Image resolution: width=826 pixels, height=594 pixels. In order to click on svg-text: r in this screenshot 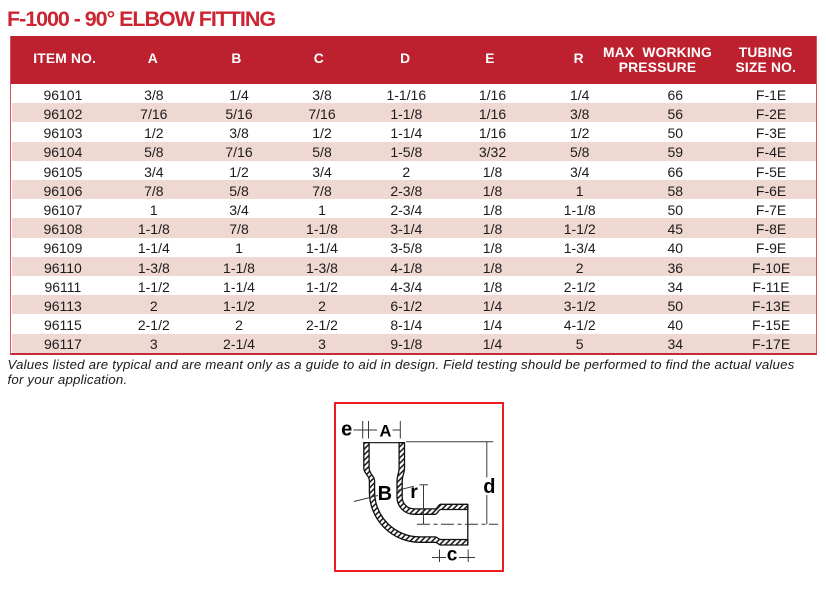, I will do `click(414, 492)`.